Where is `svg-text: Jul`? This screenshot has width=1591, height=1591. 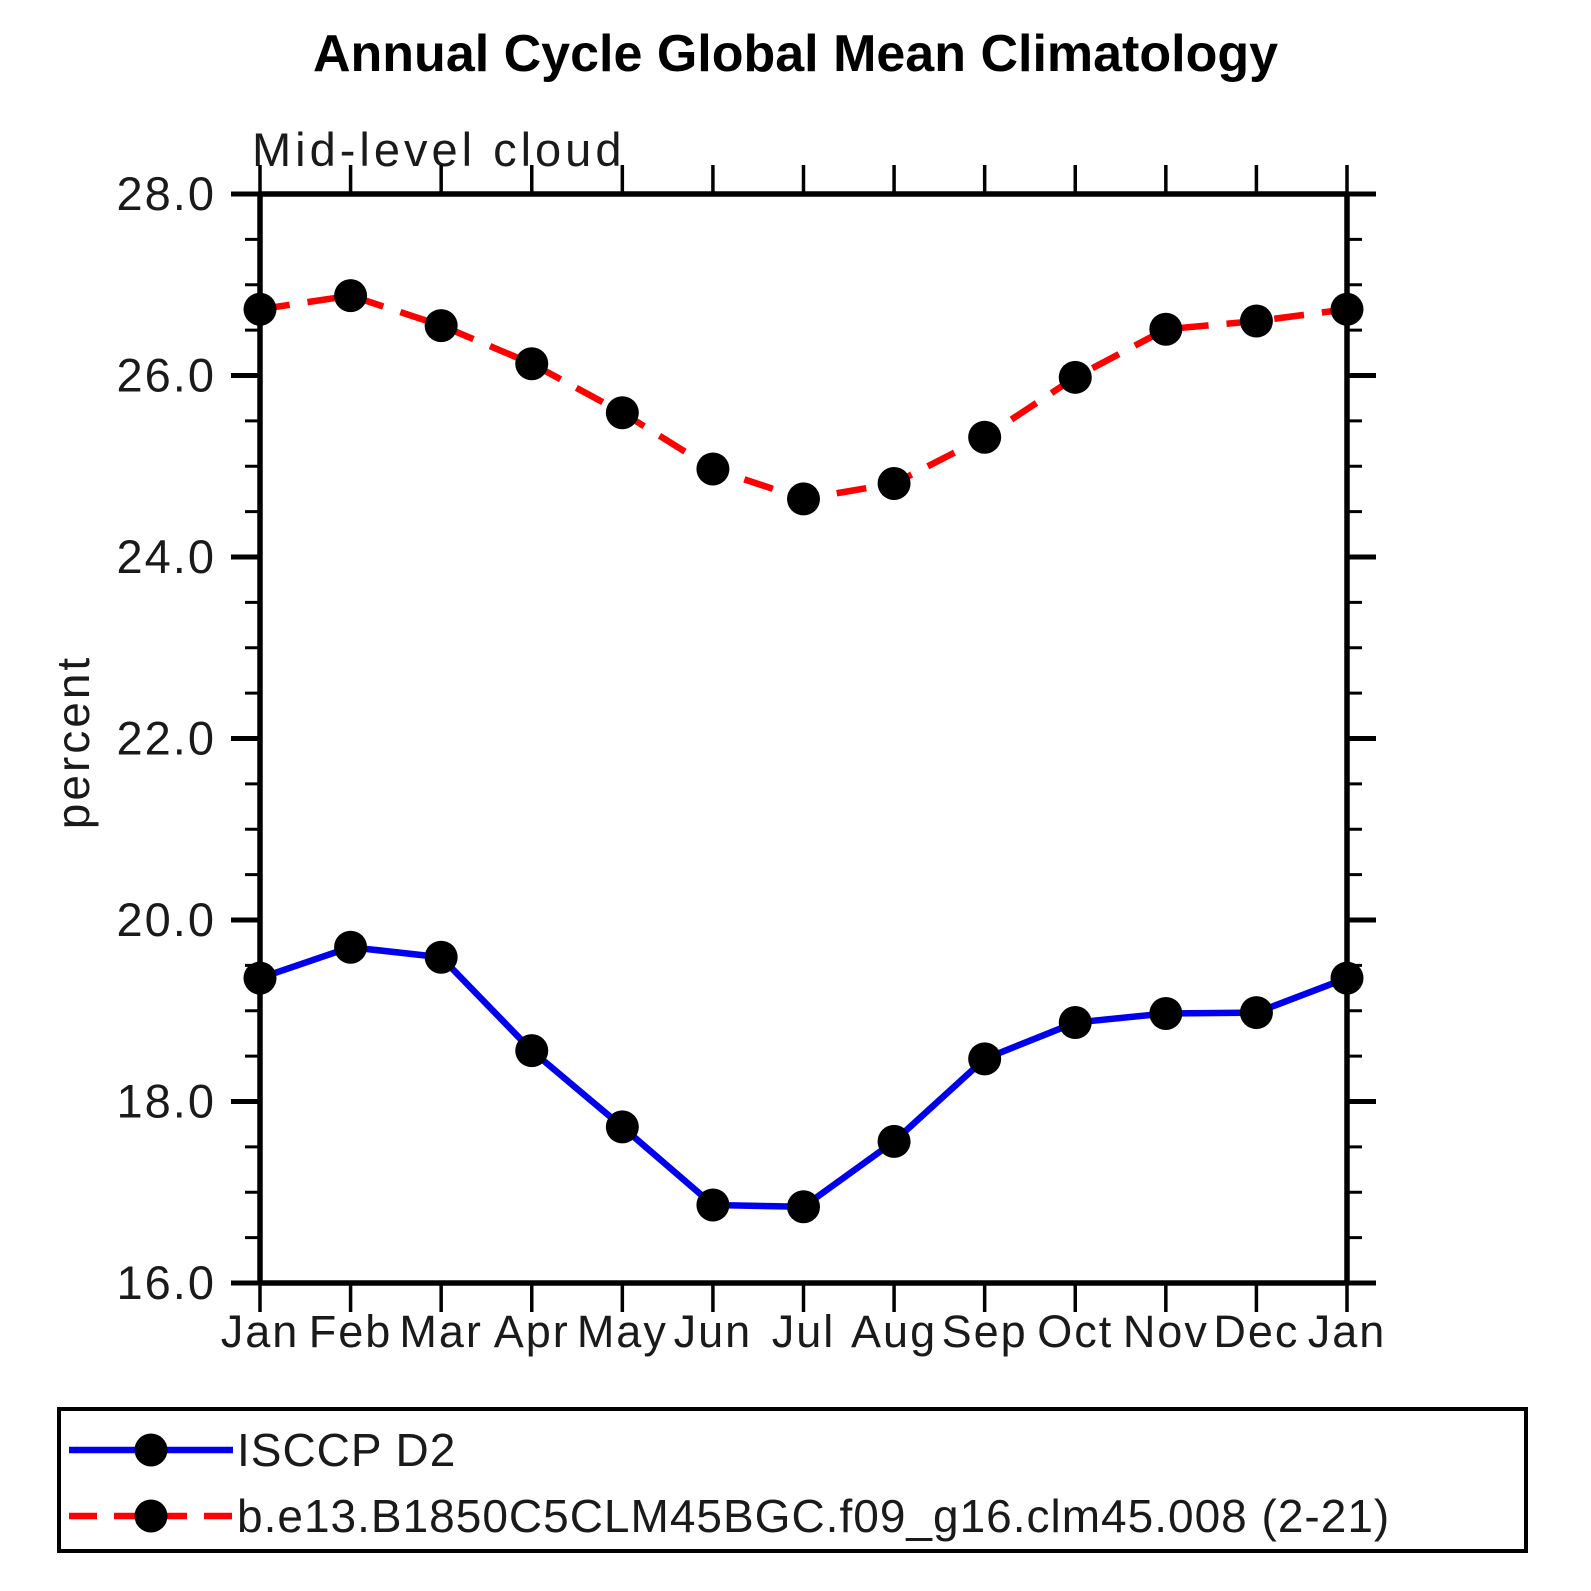
svg-text: Jul is located at coordinates (804, 1331).